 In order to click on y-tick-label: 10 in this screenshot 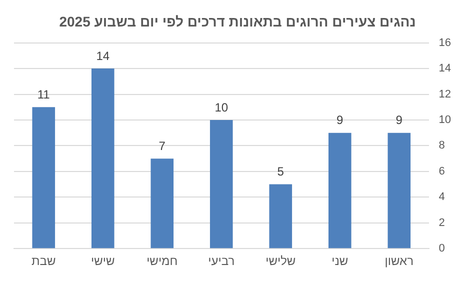, I will do `click(445, 120)`.